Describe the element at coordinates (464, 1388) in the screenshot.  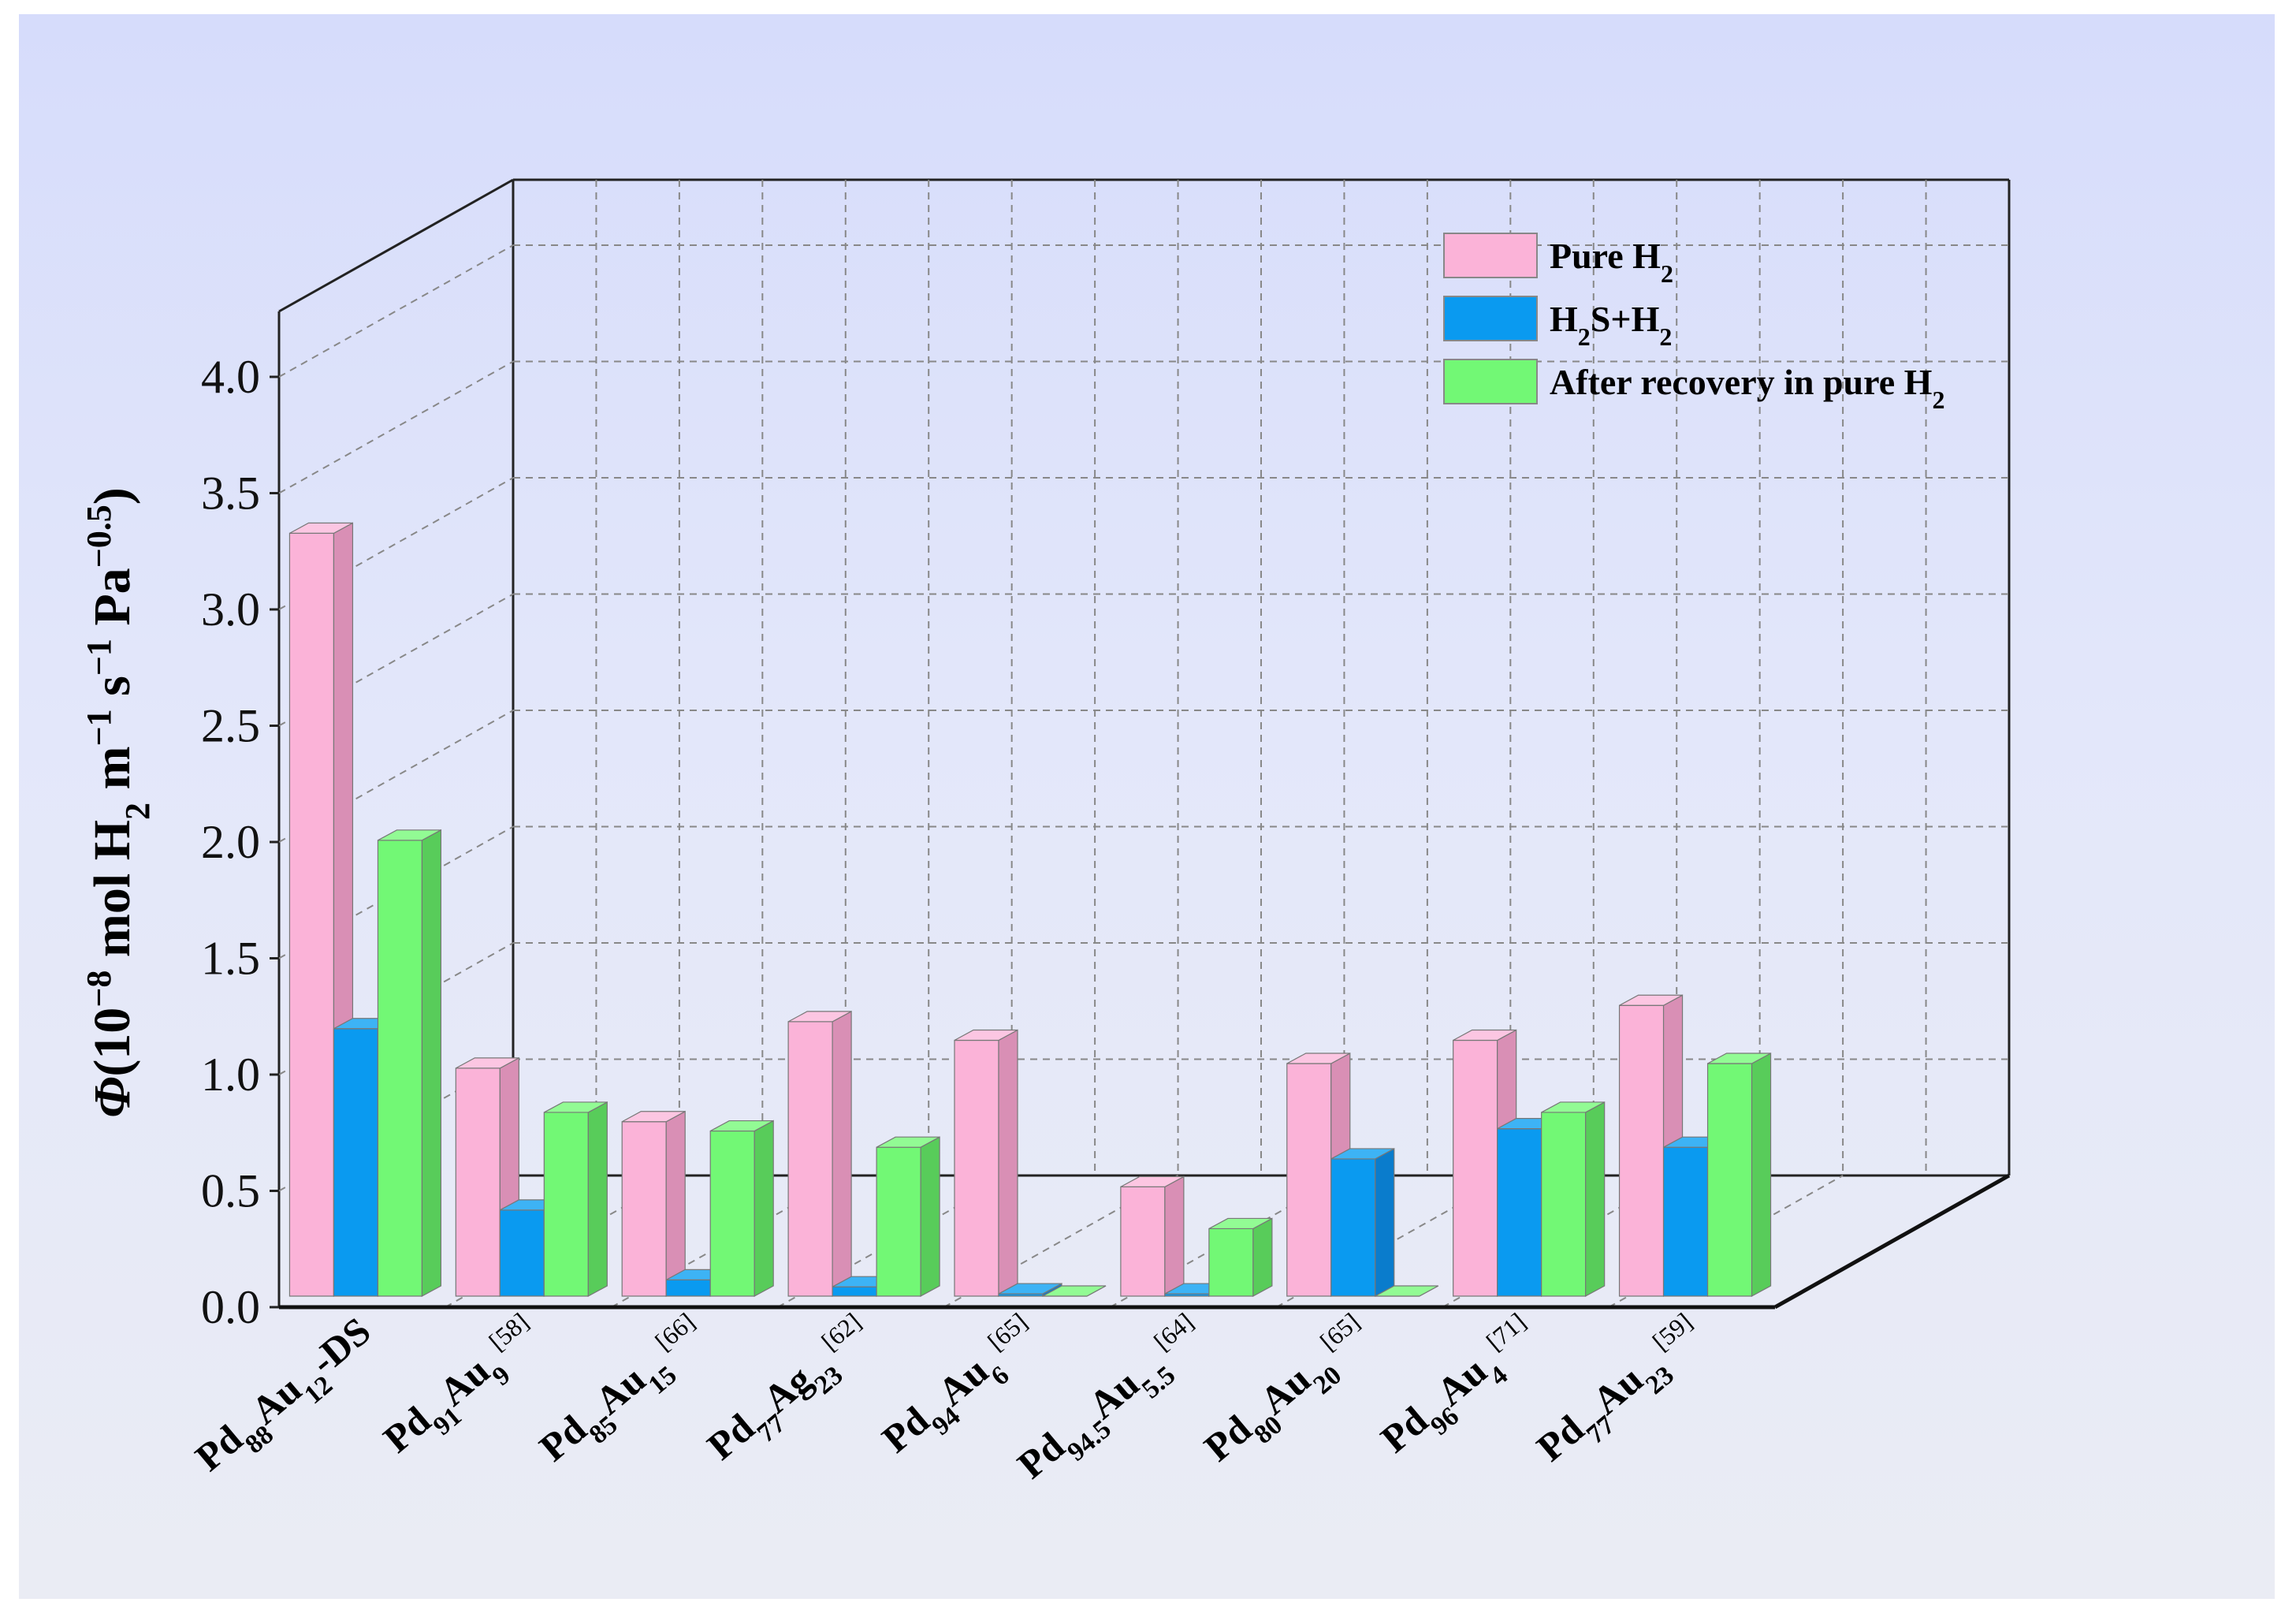
I see `x-tick-label: Pd91Au9 [58]` at that location.